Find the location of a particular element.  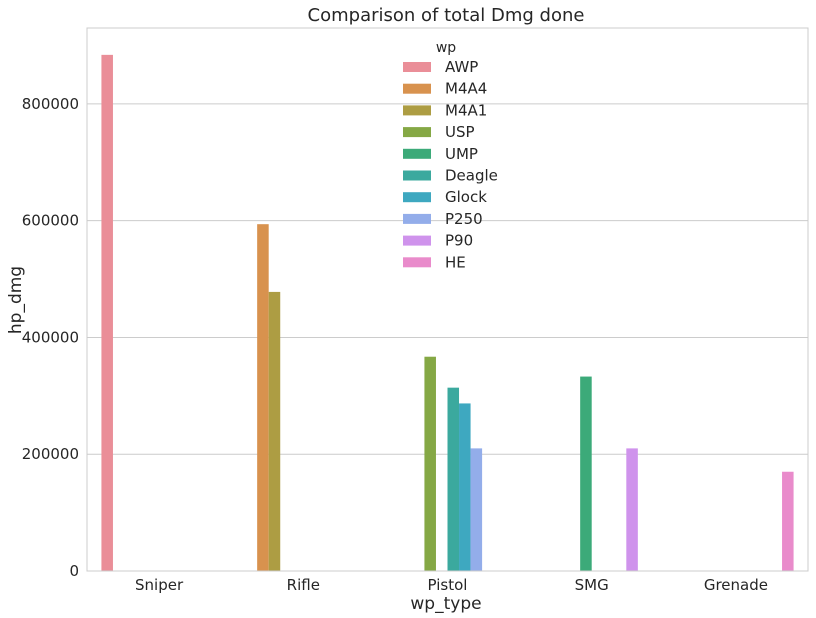

y-tick-label: 200000 is located at coordinates (50, 454).